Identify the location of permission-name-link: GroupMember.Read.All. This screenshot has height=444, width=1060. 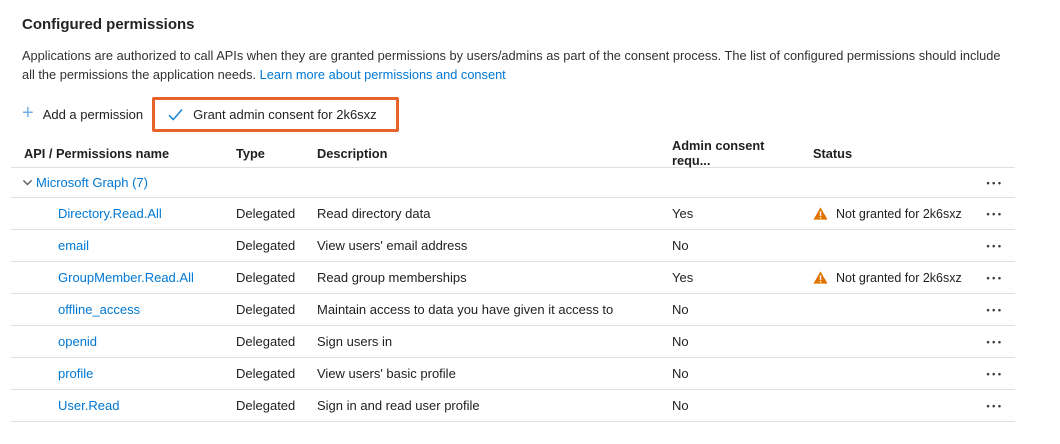
(126, 277).